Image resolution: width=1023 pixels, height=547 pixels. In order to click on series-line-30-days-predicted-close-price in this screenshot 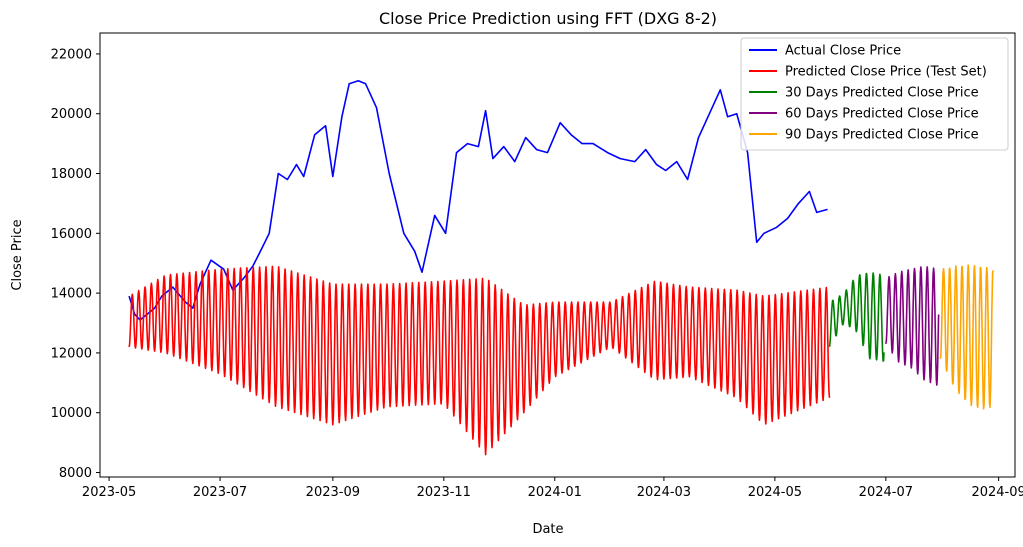, I will do `click(856, 317)`.